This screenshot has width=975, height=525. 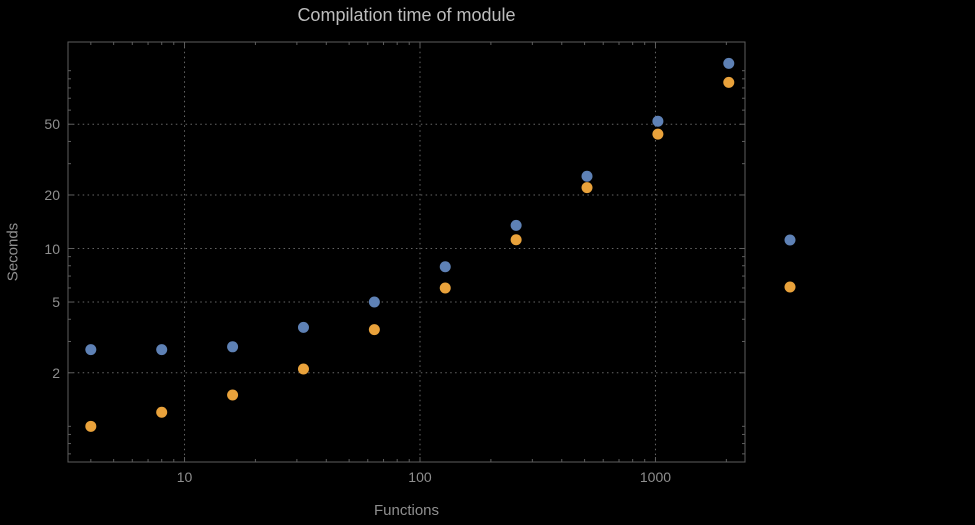 What do you see at coordinates (56, 372) in the screenshot?
I see `y-tick-label: 2` at bounding box center [56, 372].